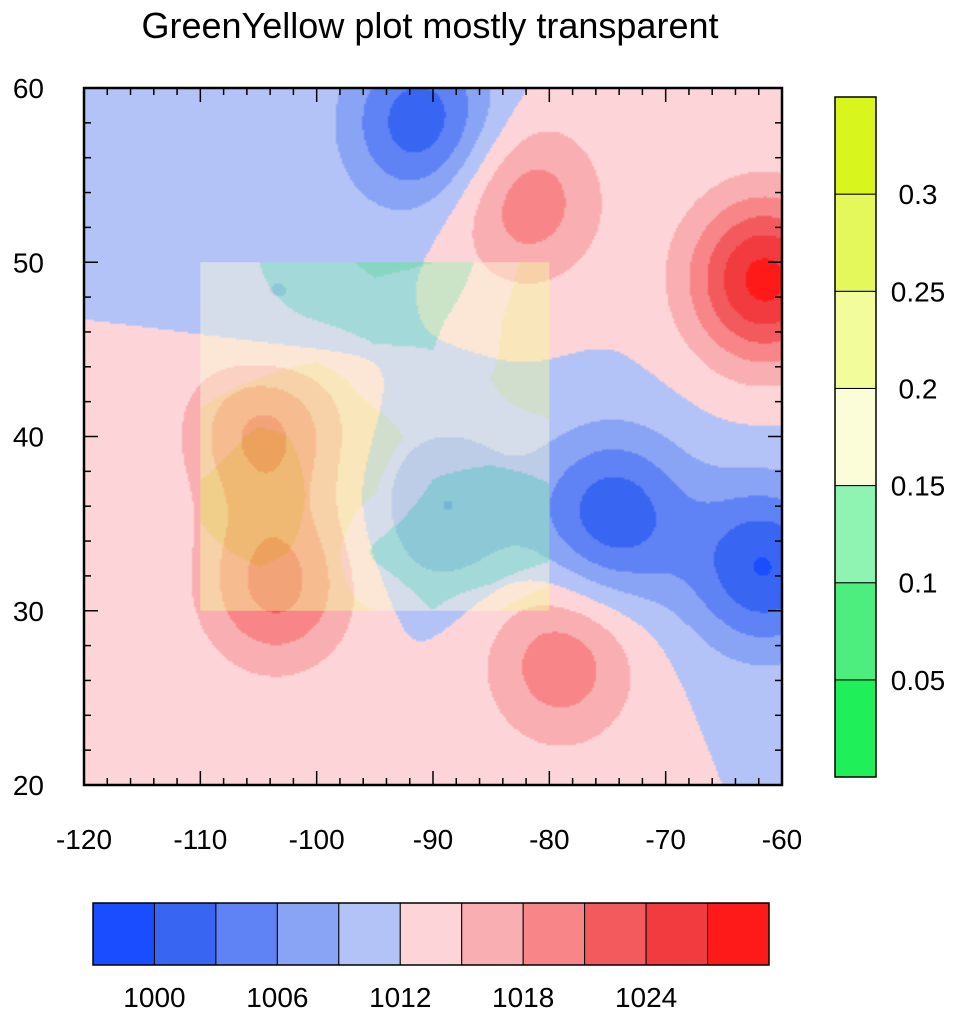 This screenshot has height=1016, width=958. I want to click on y-axis-labels: 20 30 40 50 60, so click(28, 437).